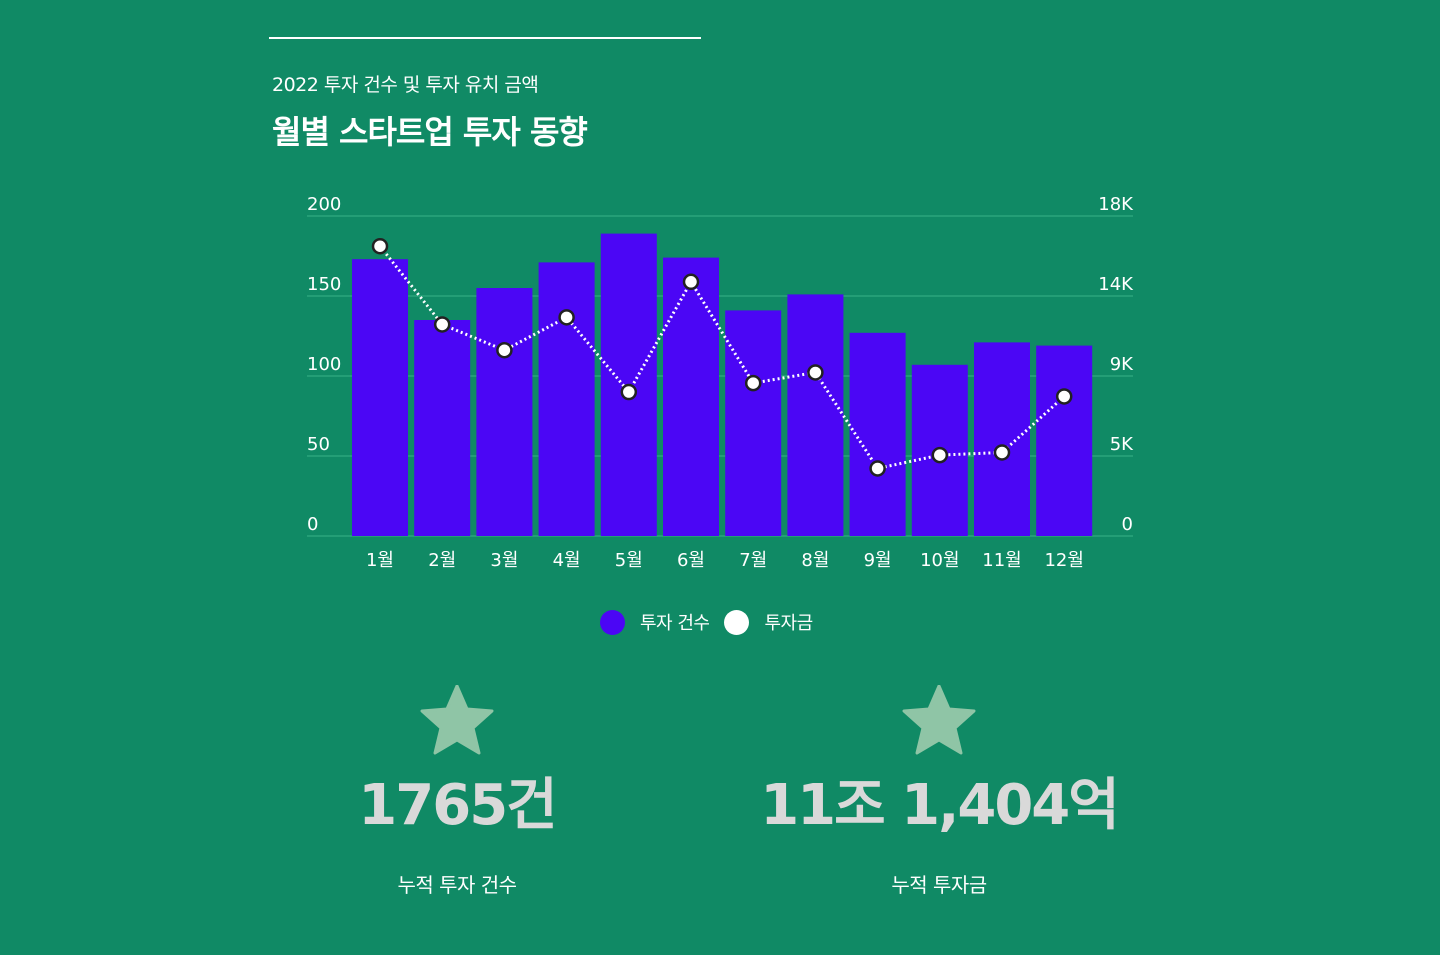 Image resolution: width=1440 pixels, height=955 pixels. Describe the element at coordinates (714, 622) in the screenshot. I see `chart-legend: 투자 건수 투자금` at that location.